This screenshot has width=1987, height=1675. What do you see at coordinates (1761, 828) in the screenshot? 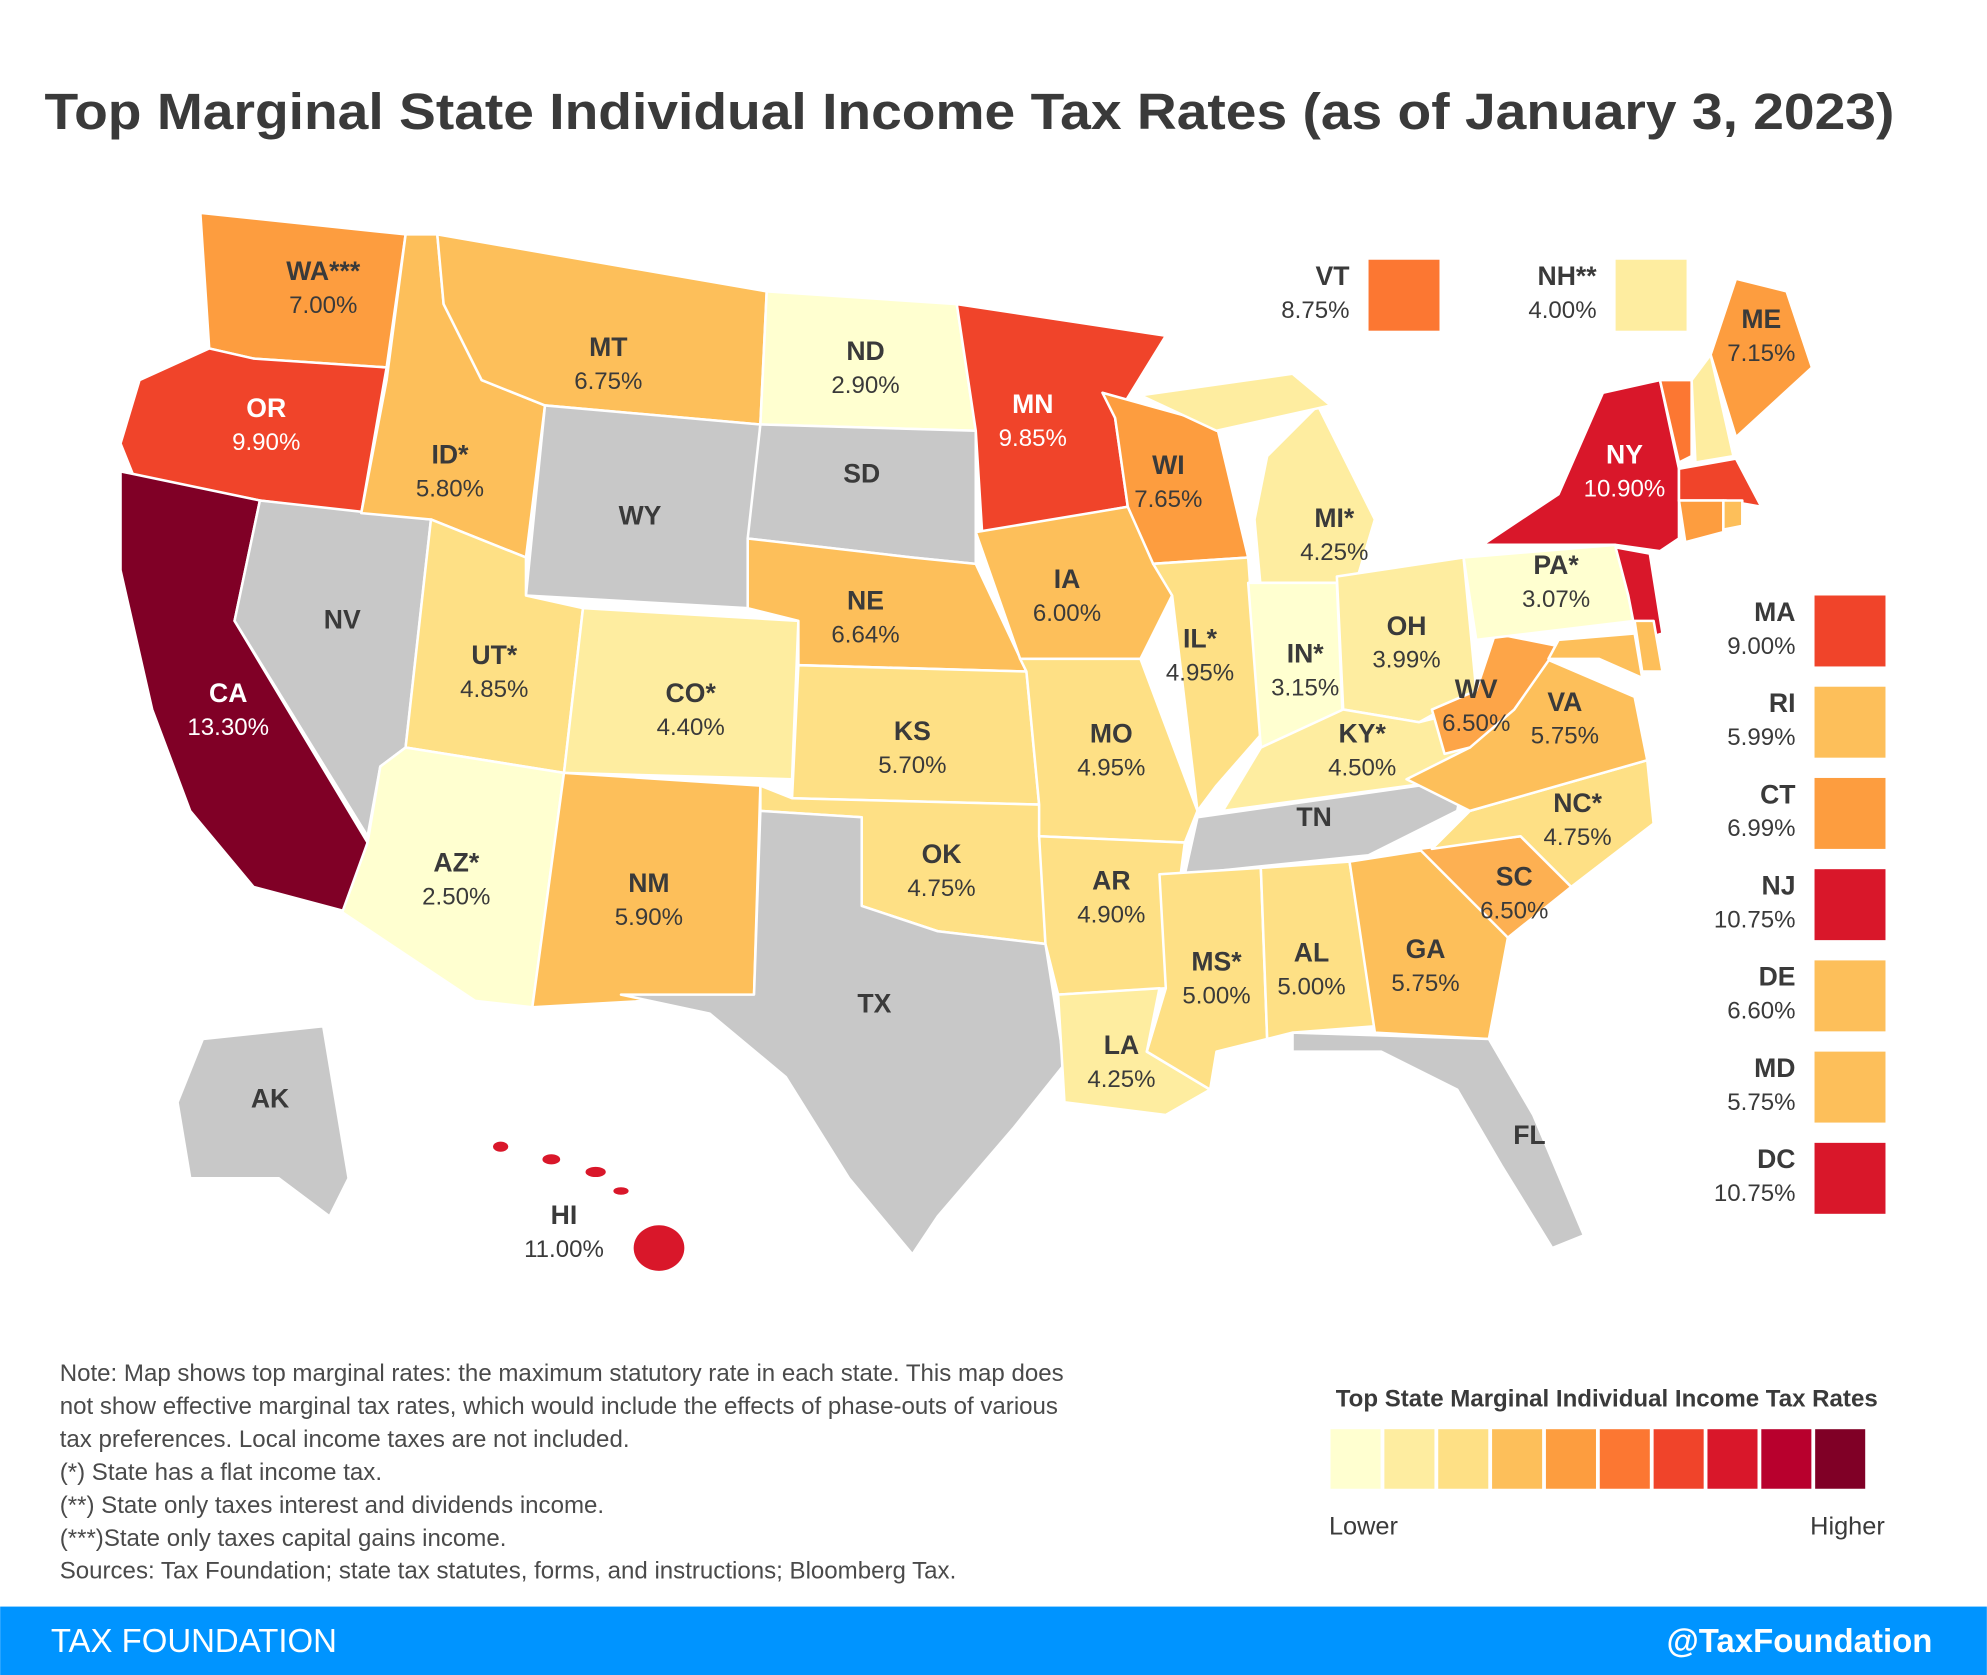
I see `inset-value: 6.99%` at bounding box center [1761, 828].